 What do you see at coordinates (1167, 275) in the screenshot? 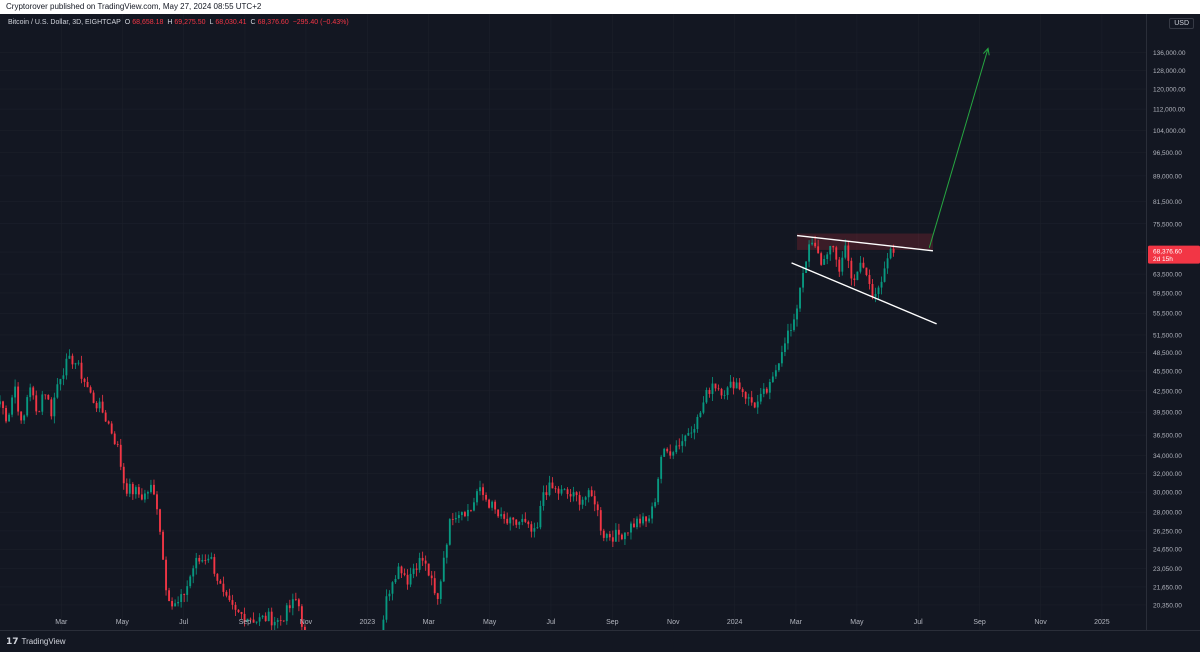
I see `price-scale-label: 63,500.00` at bounding box center [1167, 275].